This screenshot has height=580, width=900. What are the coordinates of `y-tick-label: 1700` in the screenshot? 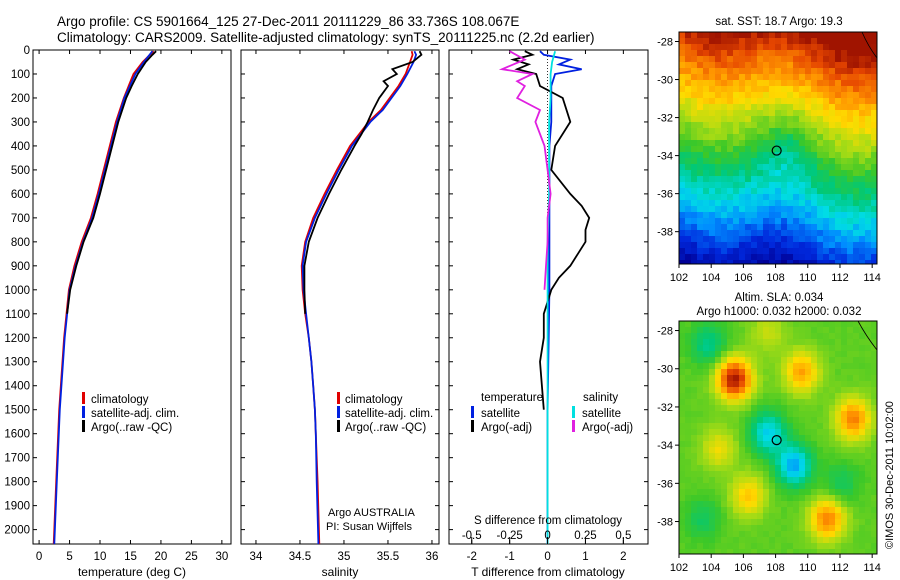 It's located at (17, 459).